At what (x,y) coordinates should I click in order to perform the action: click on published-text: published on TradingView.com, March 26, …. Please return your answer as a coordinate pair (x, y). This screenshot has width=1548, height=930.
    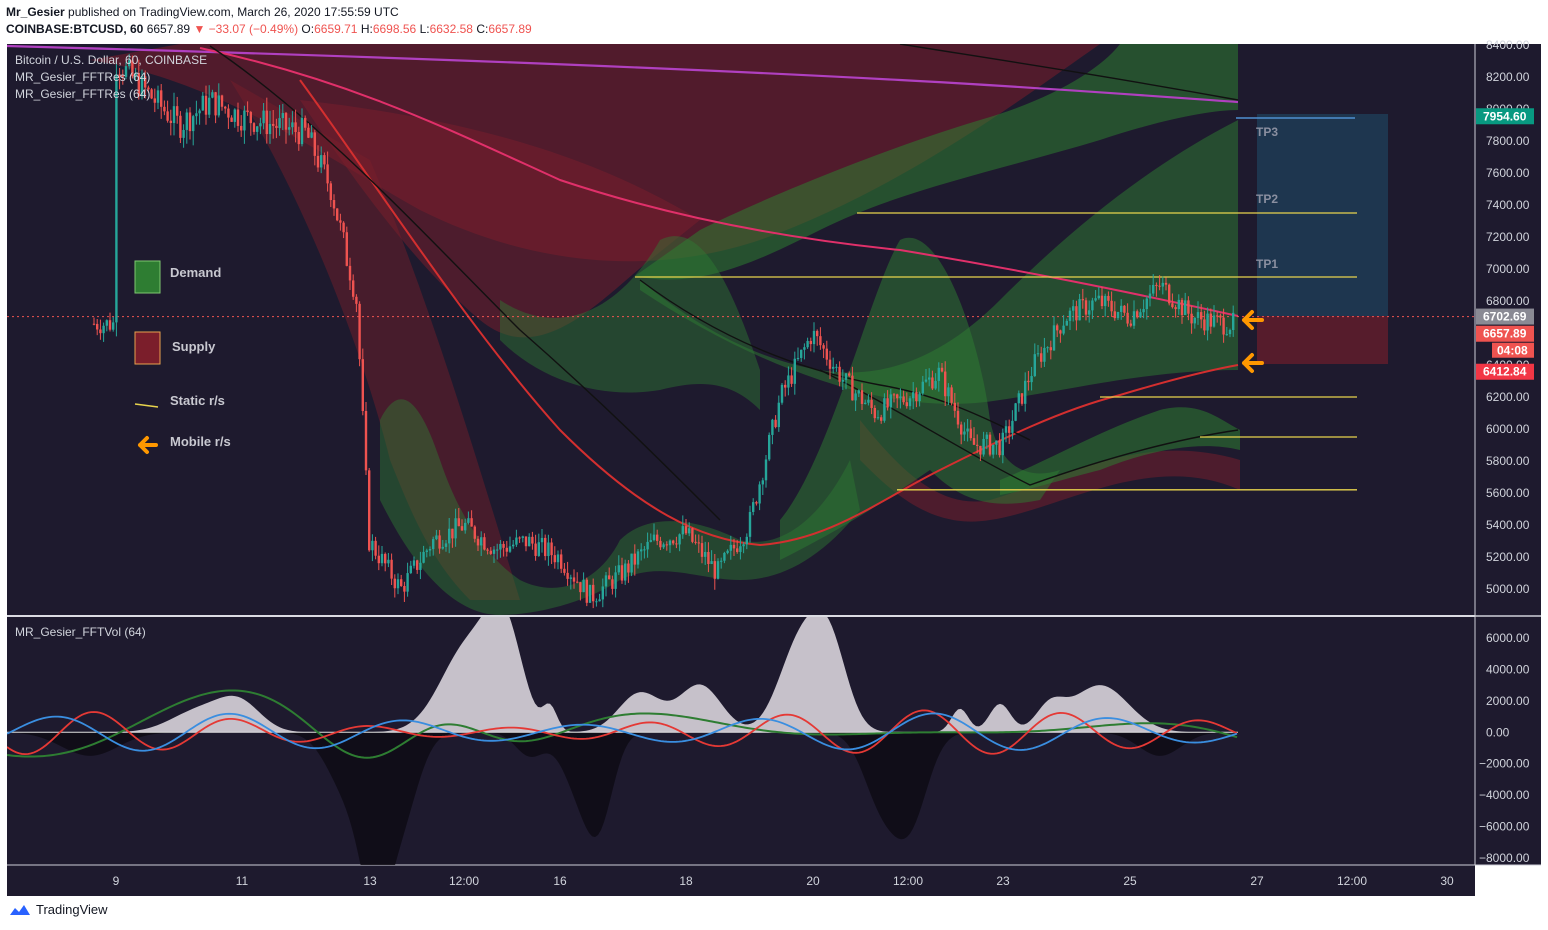
    Looking at the image, I should click on (233, 12).